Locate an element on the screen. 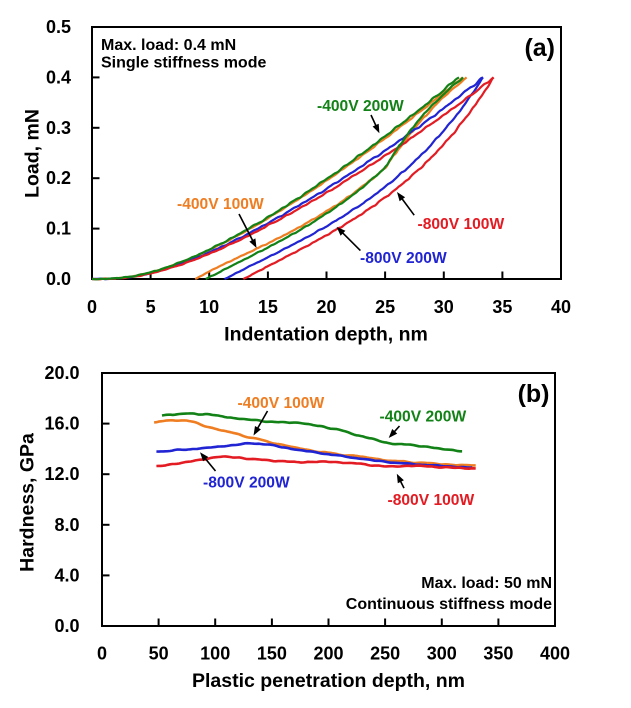 The height and width of the screenshot is (708, 631). svg-text: 20.0 is located at coordinates (61, 373).